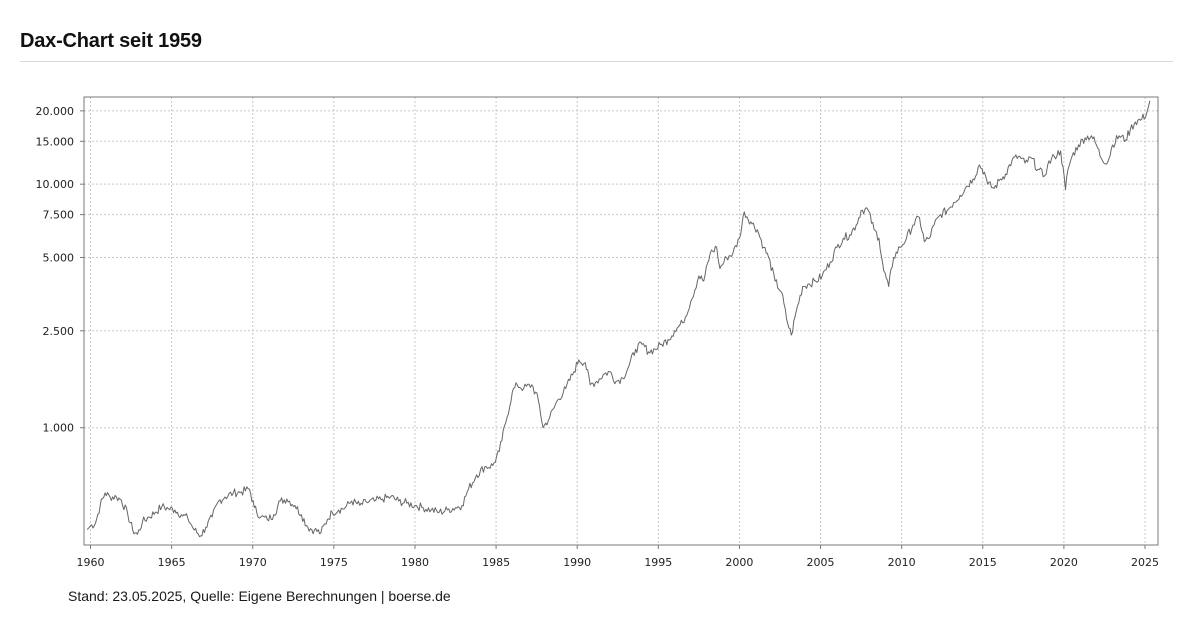  I want to click on x-tick-label: 2015, so click(983, 562).